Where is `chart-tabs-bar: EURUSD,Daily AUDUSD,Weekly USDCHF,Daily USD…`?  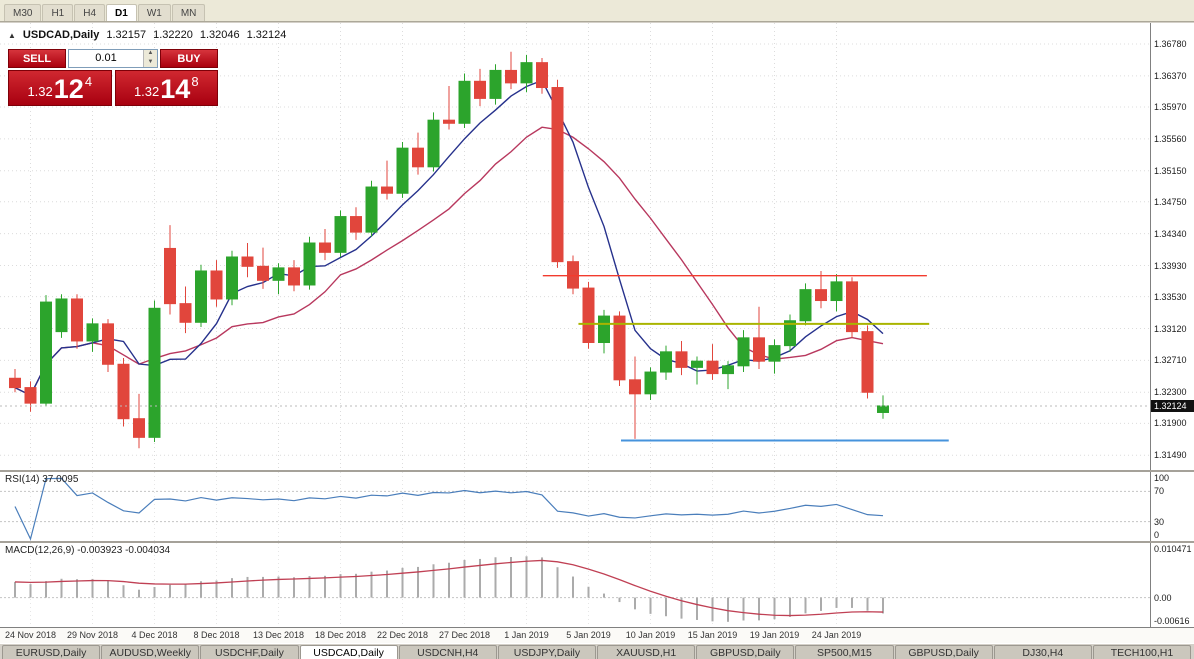
chart-tabs-bar: EURUSD,Daily AUDUSD,Weekly USDCHF,Daily USD… is located at coordinates (597, 651).